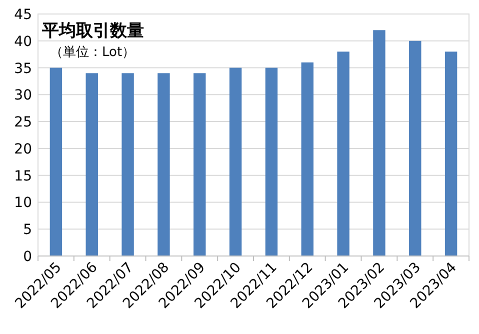 Image resolution: width=479 pixels, height=334 pixels. I want to click on y-tick-label: 10, so click(23, 203).